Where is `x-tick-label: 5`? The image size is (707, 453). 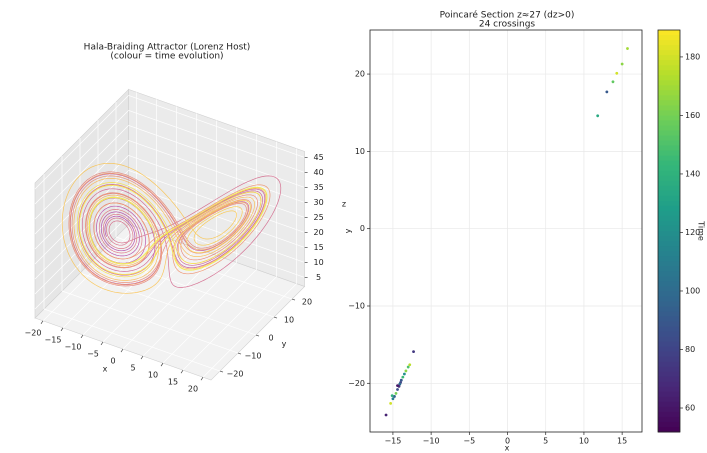 x-tick-label: 5 is located at coordinates (132, 368).